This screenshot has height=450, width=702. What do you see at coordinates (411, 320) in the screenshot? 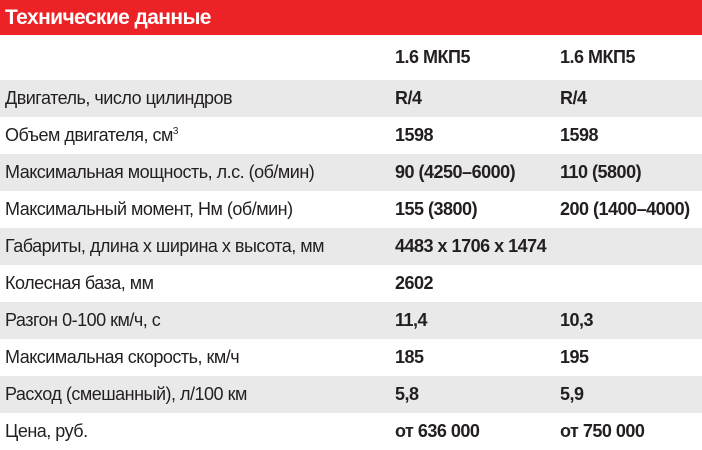
I see `value-col1: 11,4` at bounding box center [411, 320].